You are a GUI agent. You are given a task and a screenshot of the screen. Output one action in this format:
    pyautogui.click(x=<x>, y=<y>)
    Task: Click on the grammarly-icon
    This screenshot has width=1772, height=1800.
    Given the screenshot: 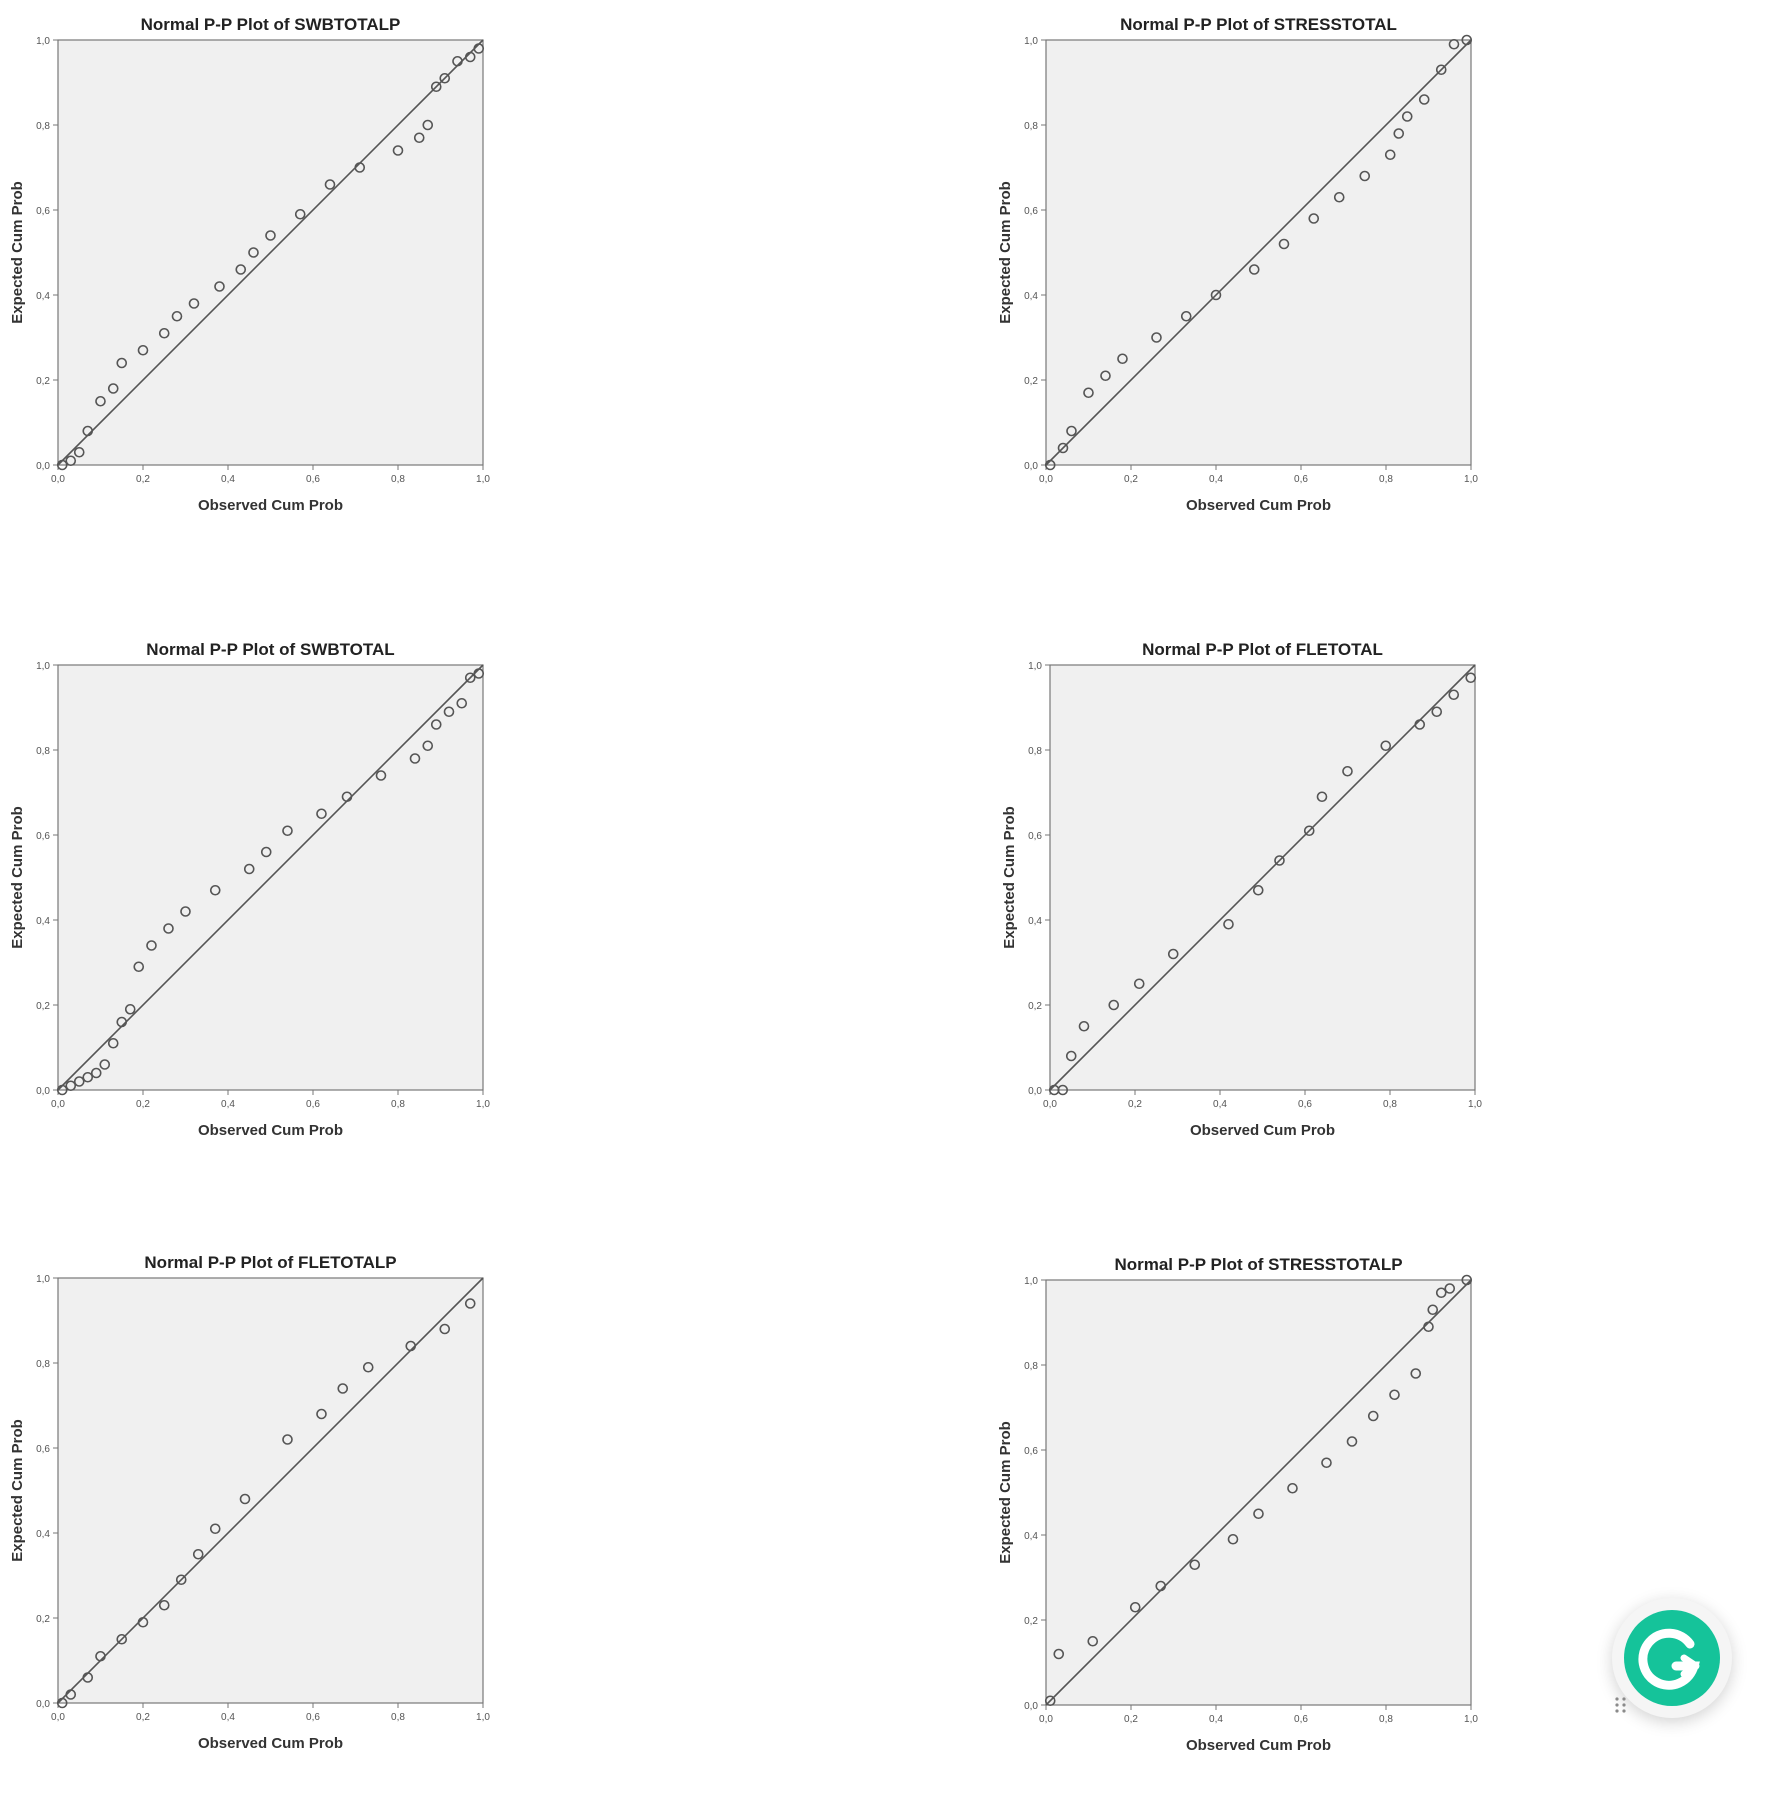 What is the action you would take?
    pyautogui.click(x=1672, y=1658)
    